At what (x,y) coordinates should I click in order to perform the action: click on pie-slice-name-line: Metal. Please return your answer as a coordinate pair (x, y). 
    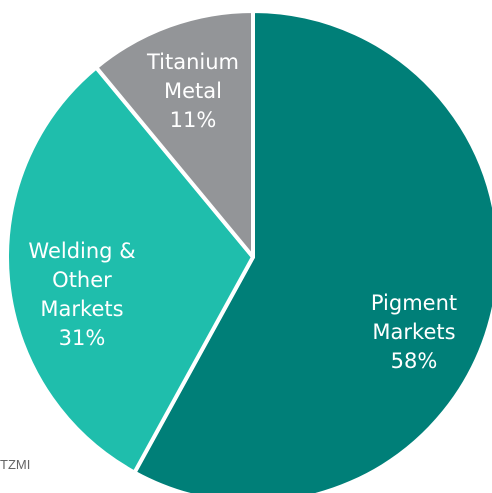
    Looking at the image, I should click on (193, 91).